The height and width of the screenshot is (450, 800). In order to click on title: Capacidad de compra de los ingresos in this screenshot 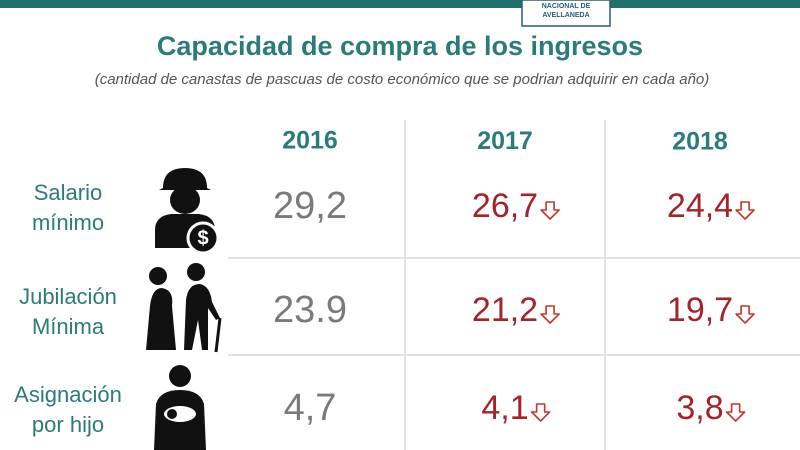, I will do `click(400, 46)`.